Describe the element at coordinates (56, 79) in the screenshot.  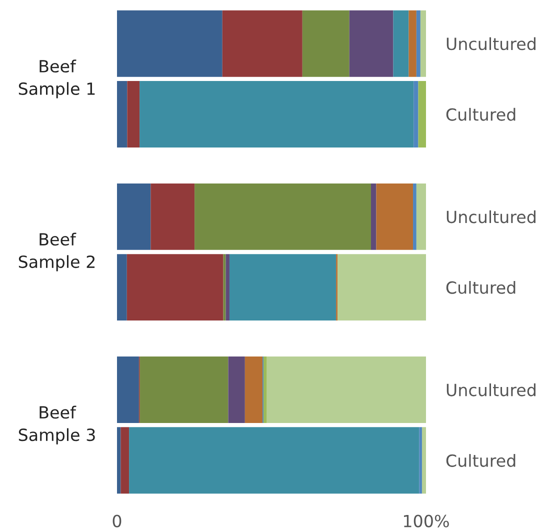
I see `text: Beef Sample 1` at that location.